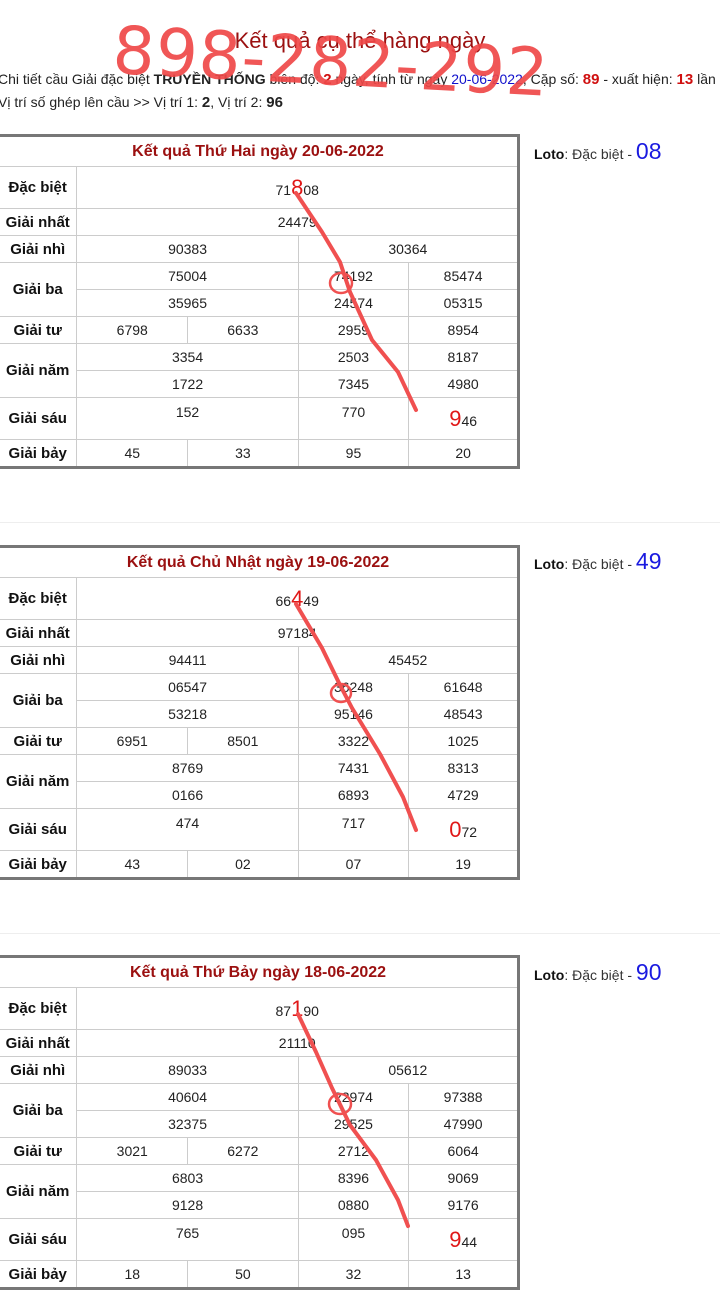 This screenshot has height=1309, width=720. What do you see at coordinates (274, 102) in the screenshot?
I see `position-2-value: 96` at bounding box center [274, 102].